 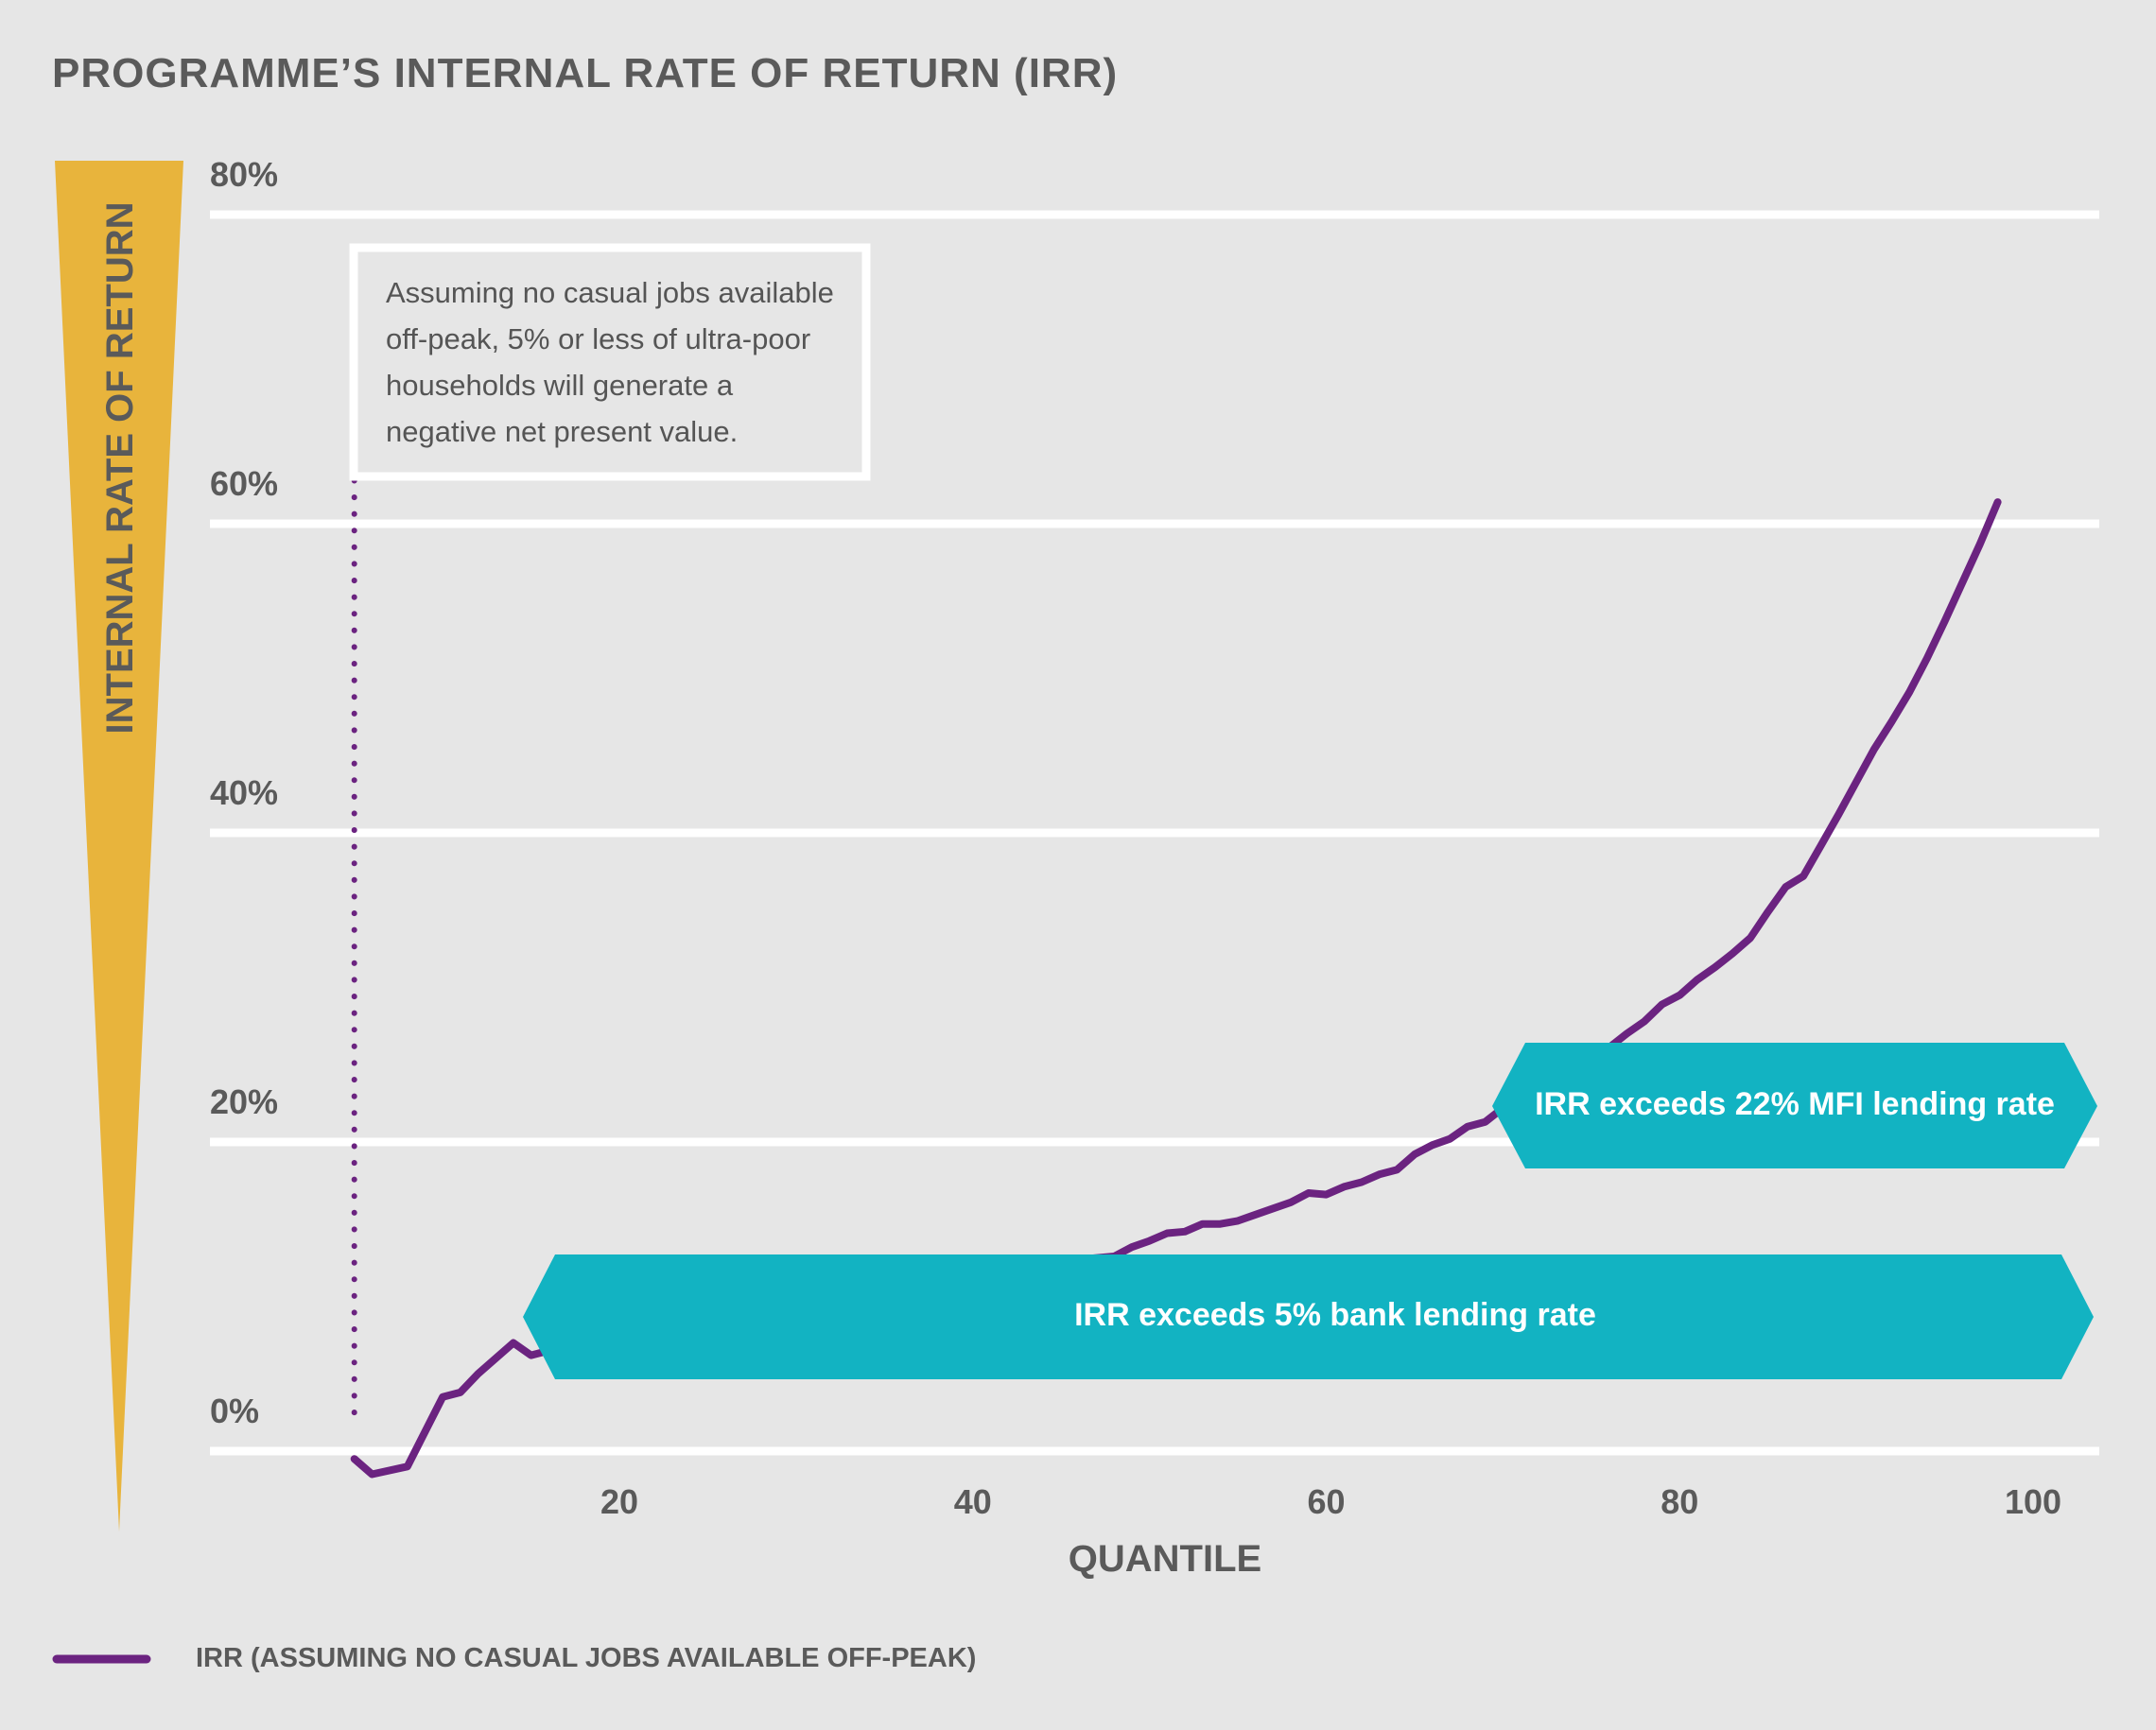 I want to click on note-line-4: negative net present value., so click(x=562, y=432).